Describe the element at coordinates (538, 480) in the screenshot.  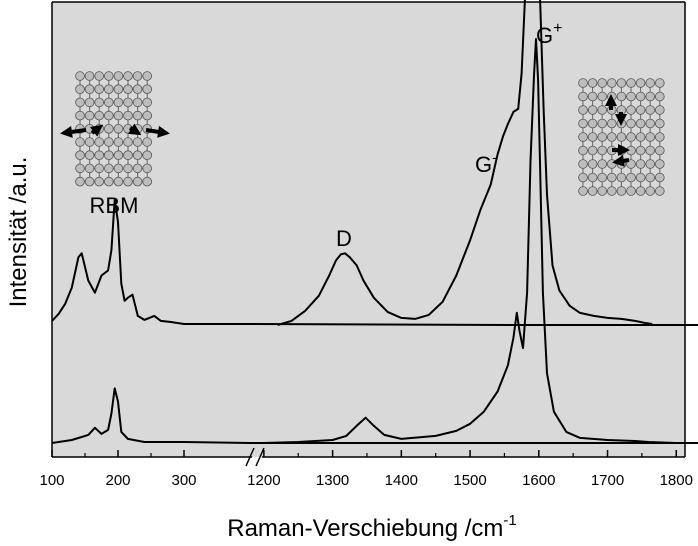
I see `x-tick-label-1600: 1600` at that location.